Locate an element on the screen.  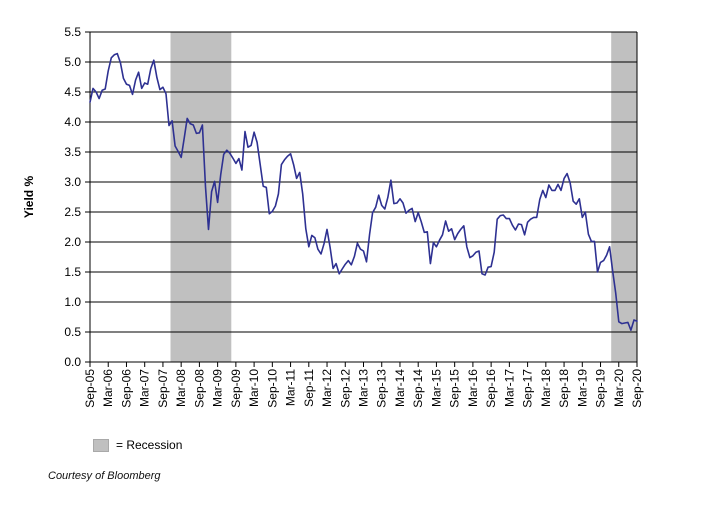
x-tick-label: Mar-13 is located at coordinates (364, 388).